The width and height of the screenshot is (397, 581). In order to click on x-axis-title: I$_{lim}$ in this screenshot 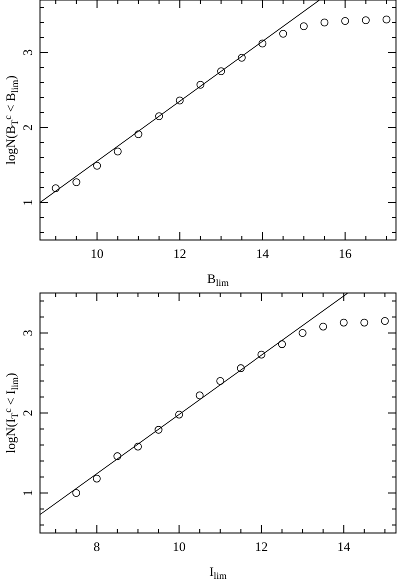, I will do `click(218, 572)`.